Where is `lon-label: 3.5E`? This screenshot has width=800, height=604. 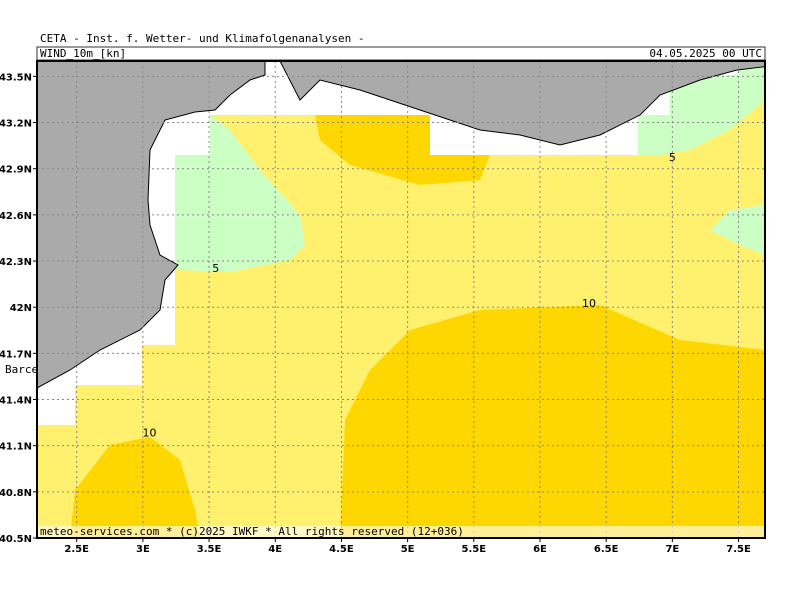 lon-label: 3.5E is located at coordinates (209, 549).